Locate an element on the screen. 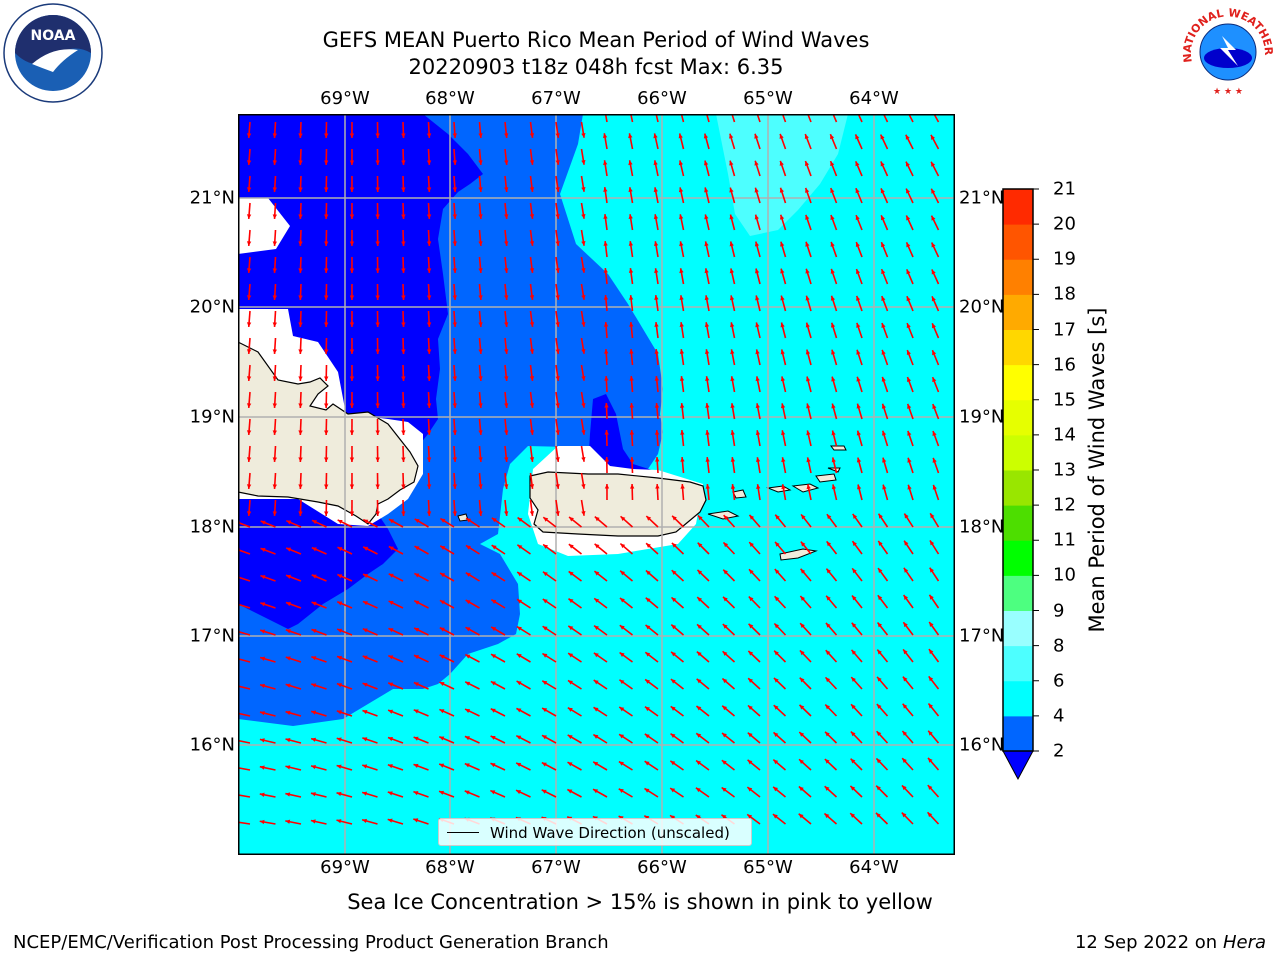  footer-machine: Hera is located at coordinates (1244, 942).